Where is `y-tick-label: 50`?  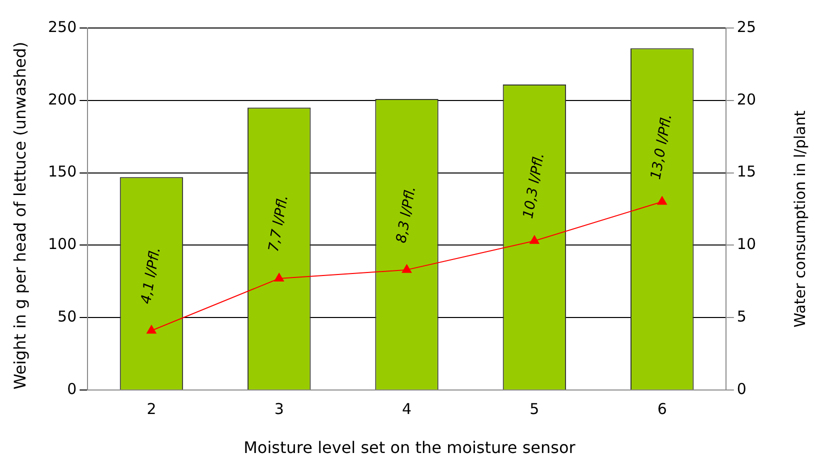
y-tick-label: 50 is located at coordinates (67, 316).